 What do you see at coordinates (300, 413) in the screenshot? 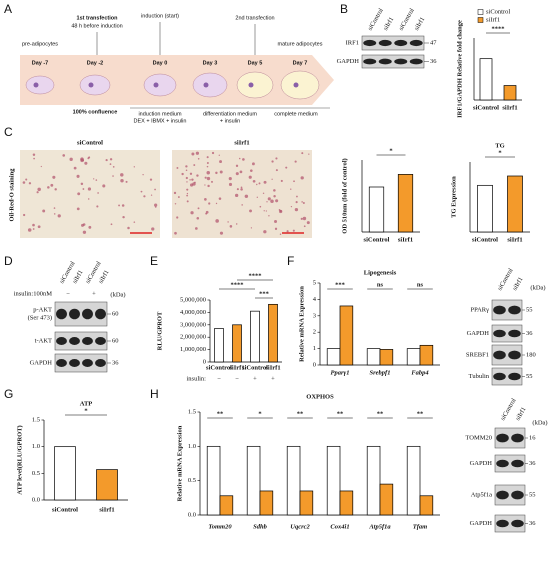
I see `sig-label: **` at bounding box center [300, 413].